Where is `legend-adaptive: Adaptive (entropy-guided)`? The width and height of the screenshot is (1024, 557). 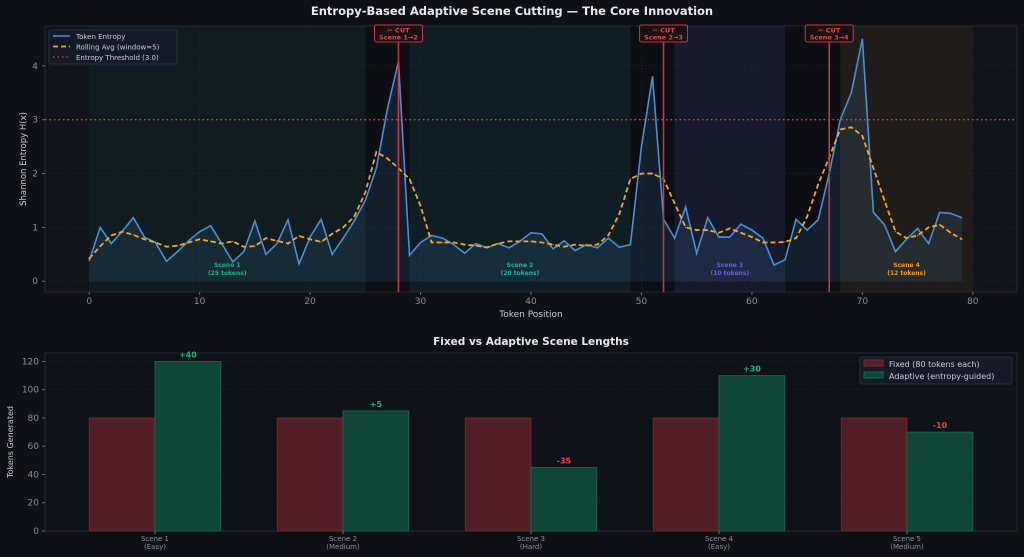
legend-adaptive: Adaptive (entropy-guided) is located at coordinates (941, 376).